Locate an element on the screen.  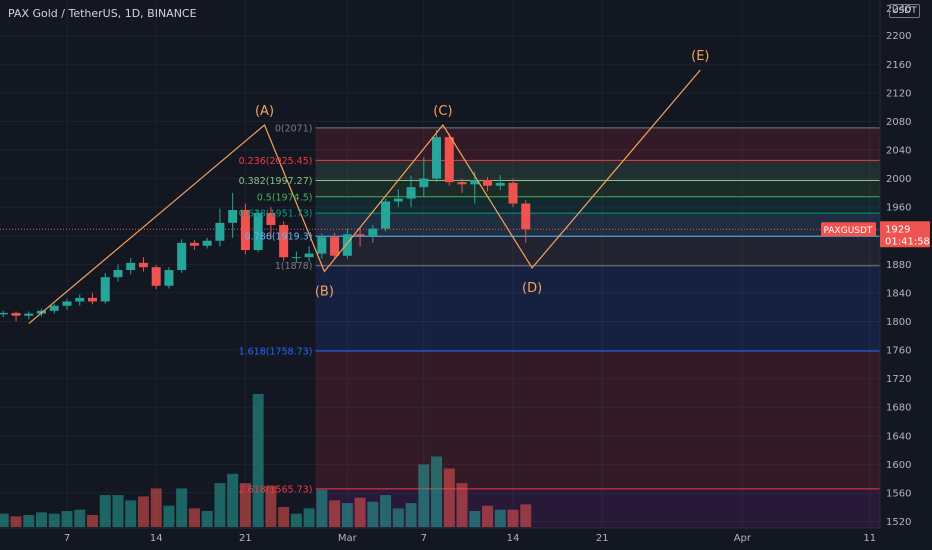
price-axis-tick-label: 2240 is located at coordinates (898, 9).